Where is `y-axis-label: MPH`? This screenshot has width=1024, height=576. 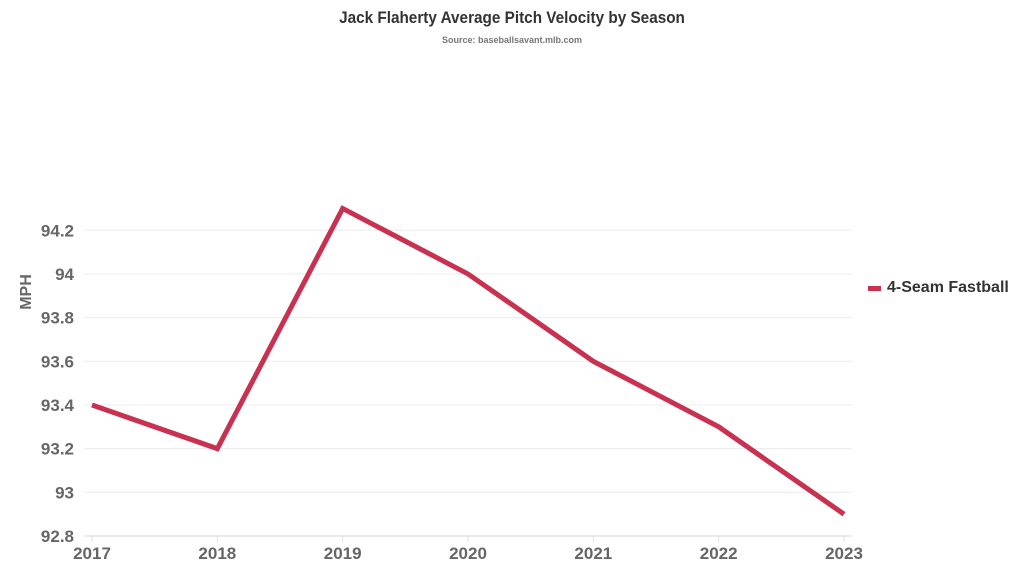 y-axis-label: MPH is located at coordinates (26, 292).